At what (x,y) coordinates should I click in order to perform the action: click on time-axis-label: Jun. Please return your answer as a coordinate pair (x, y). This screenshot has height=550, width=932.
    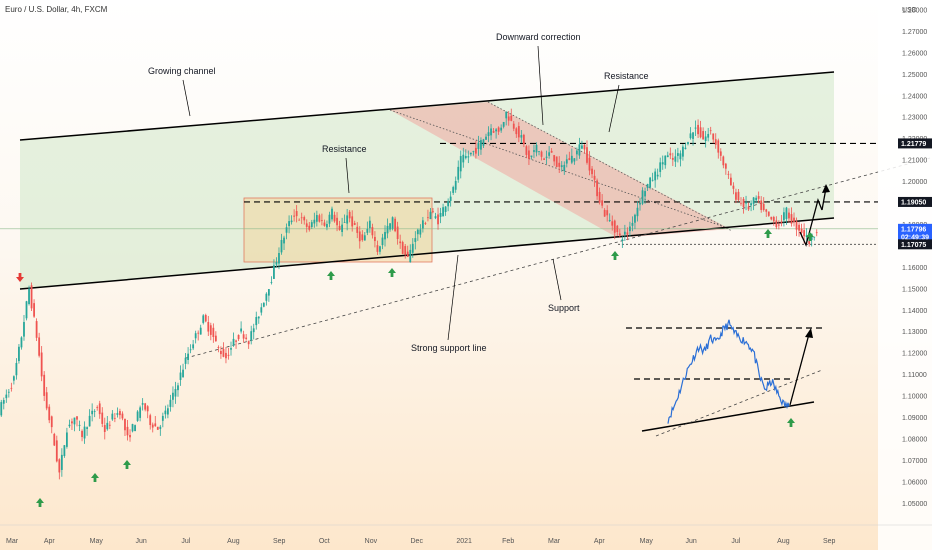
    Looking at the image, I should click on (141, 541).